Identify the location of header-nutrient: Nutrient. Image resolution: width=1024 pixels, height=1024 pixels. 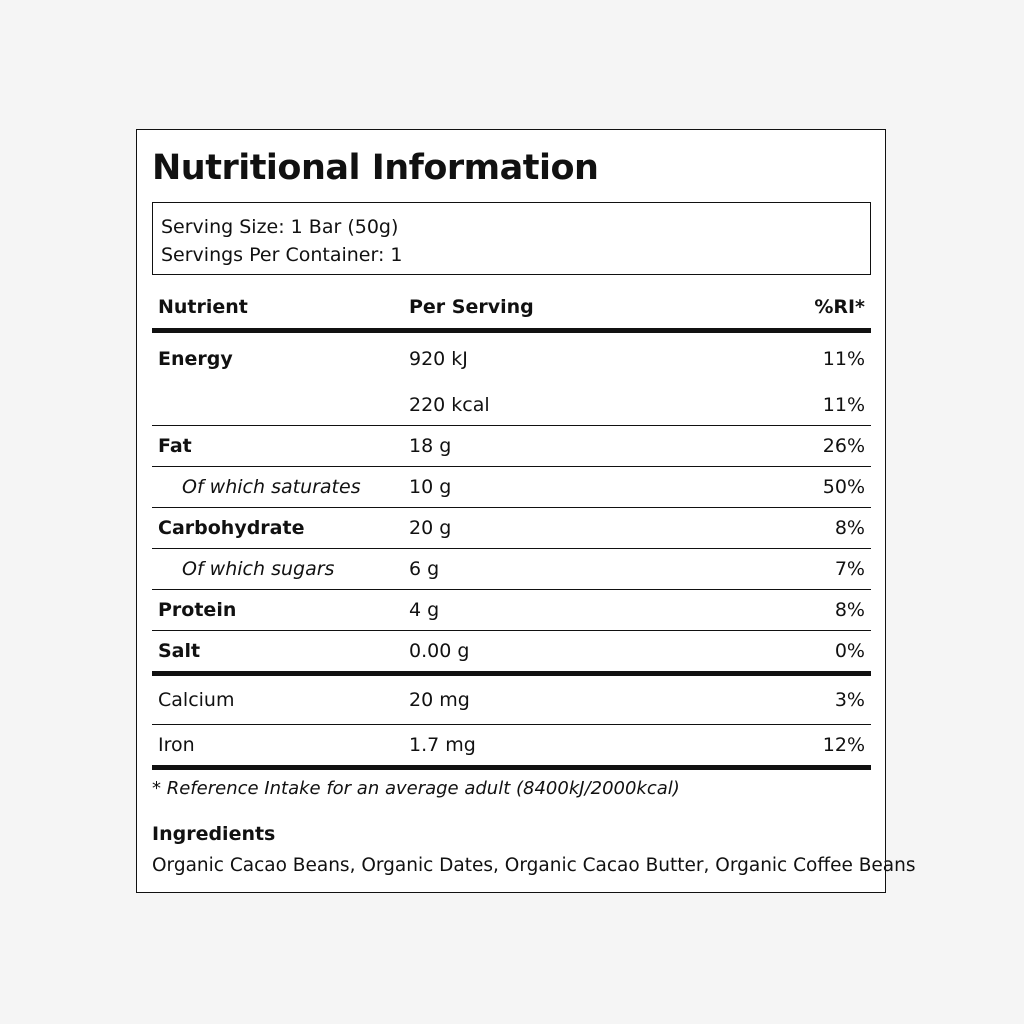
(277, 309).